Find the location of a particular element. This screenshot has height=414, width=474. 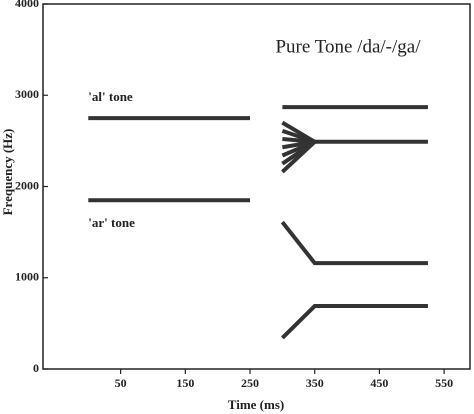

x-tick-label: 350 is located at coordinates (315, 383).